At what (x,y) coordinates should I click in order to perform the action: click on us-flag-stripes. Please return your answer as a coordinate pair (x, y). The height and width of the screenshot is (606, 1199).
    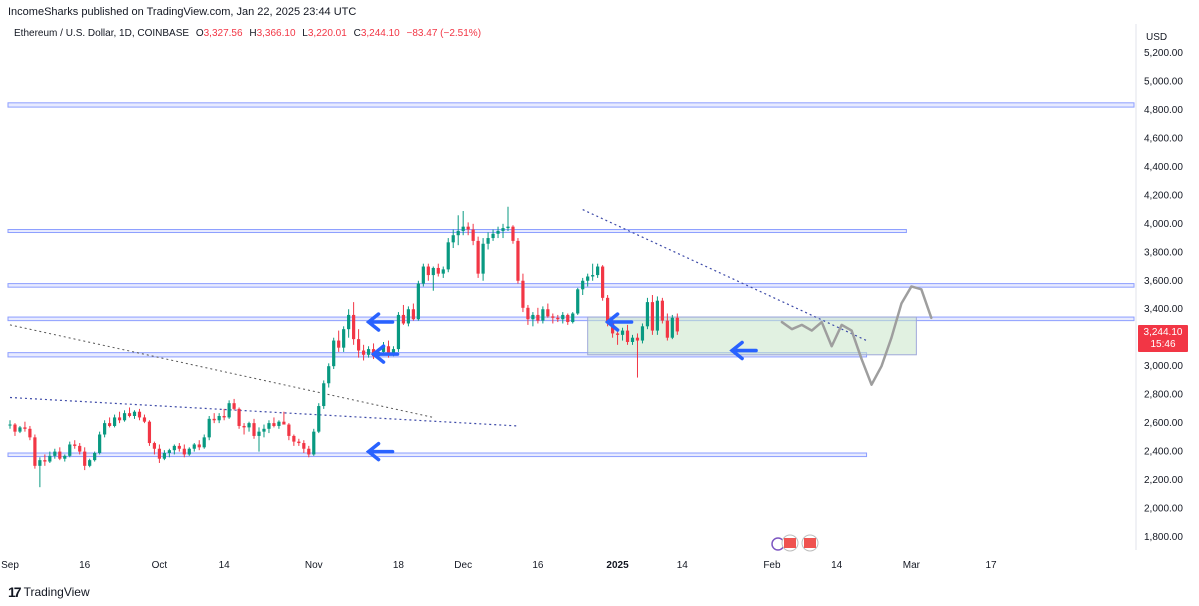
    Looking at the image, I should click on (790, 543).